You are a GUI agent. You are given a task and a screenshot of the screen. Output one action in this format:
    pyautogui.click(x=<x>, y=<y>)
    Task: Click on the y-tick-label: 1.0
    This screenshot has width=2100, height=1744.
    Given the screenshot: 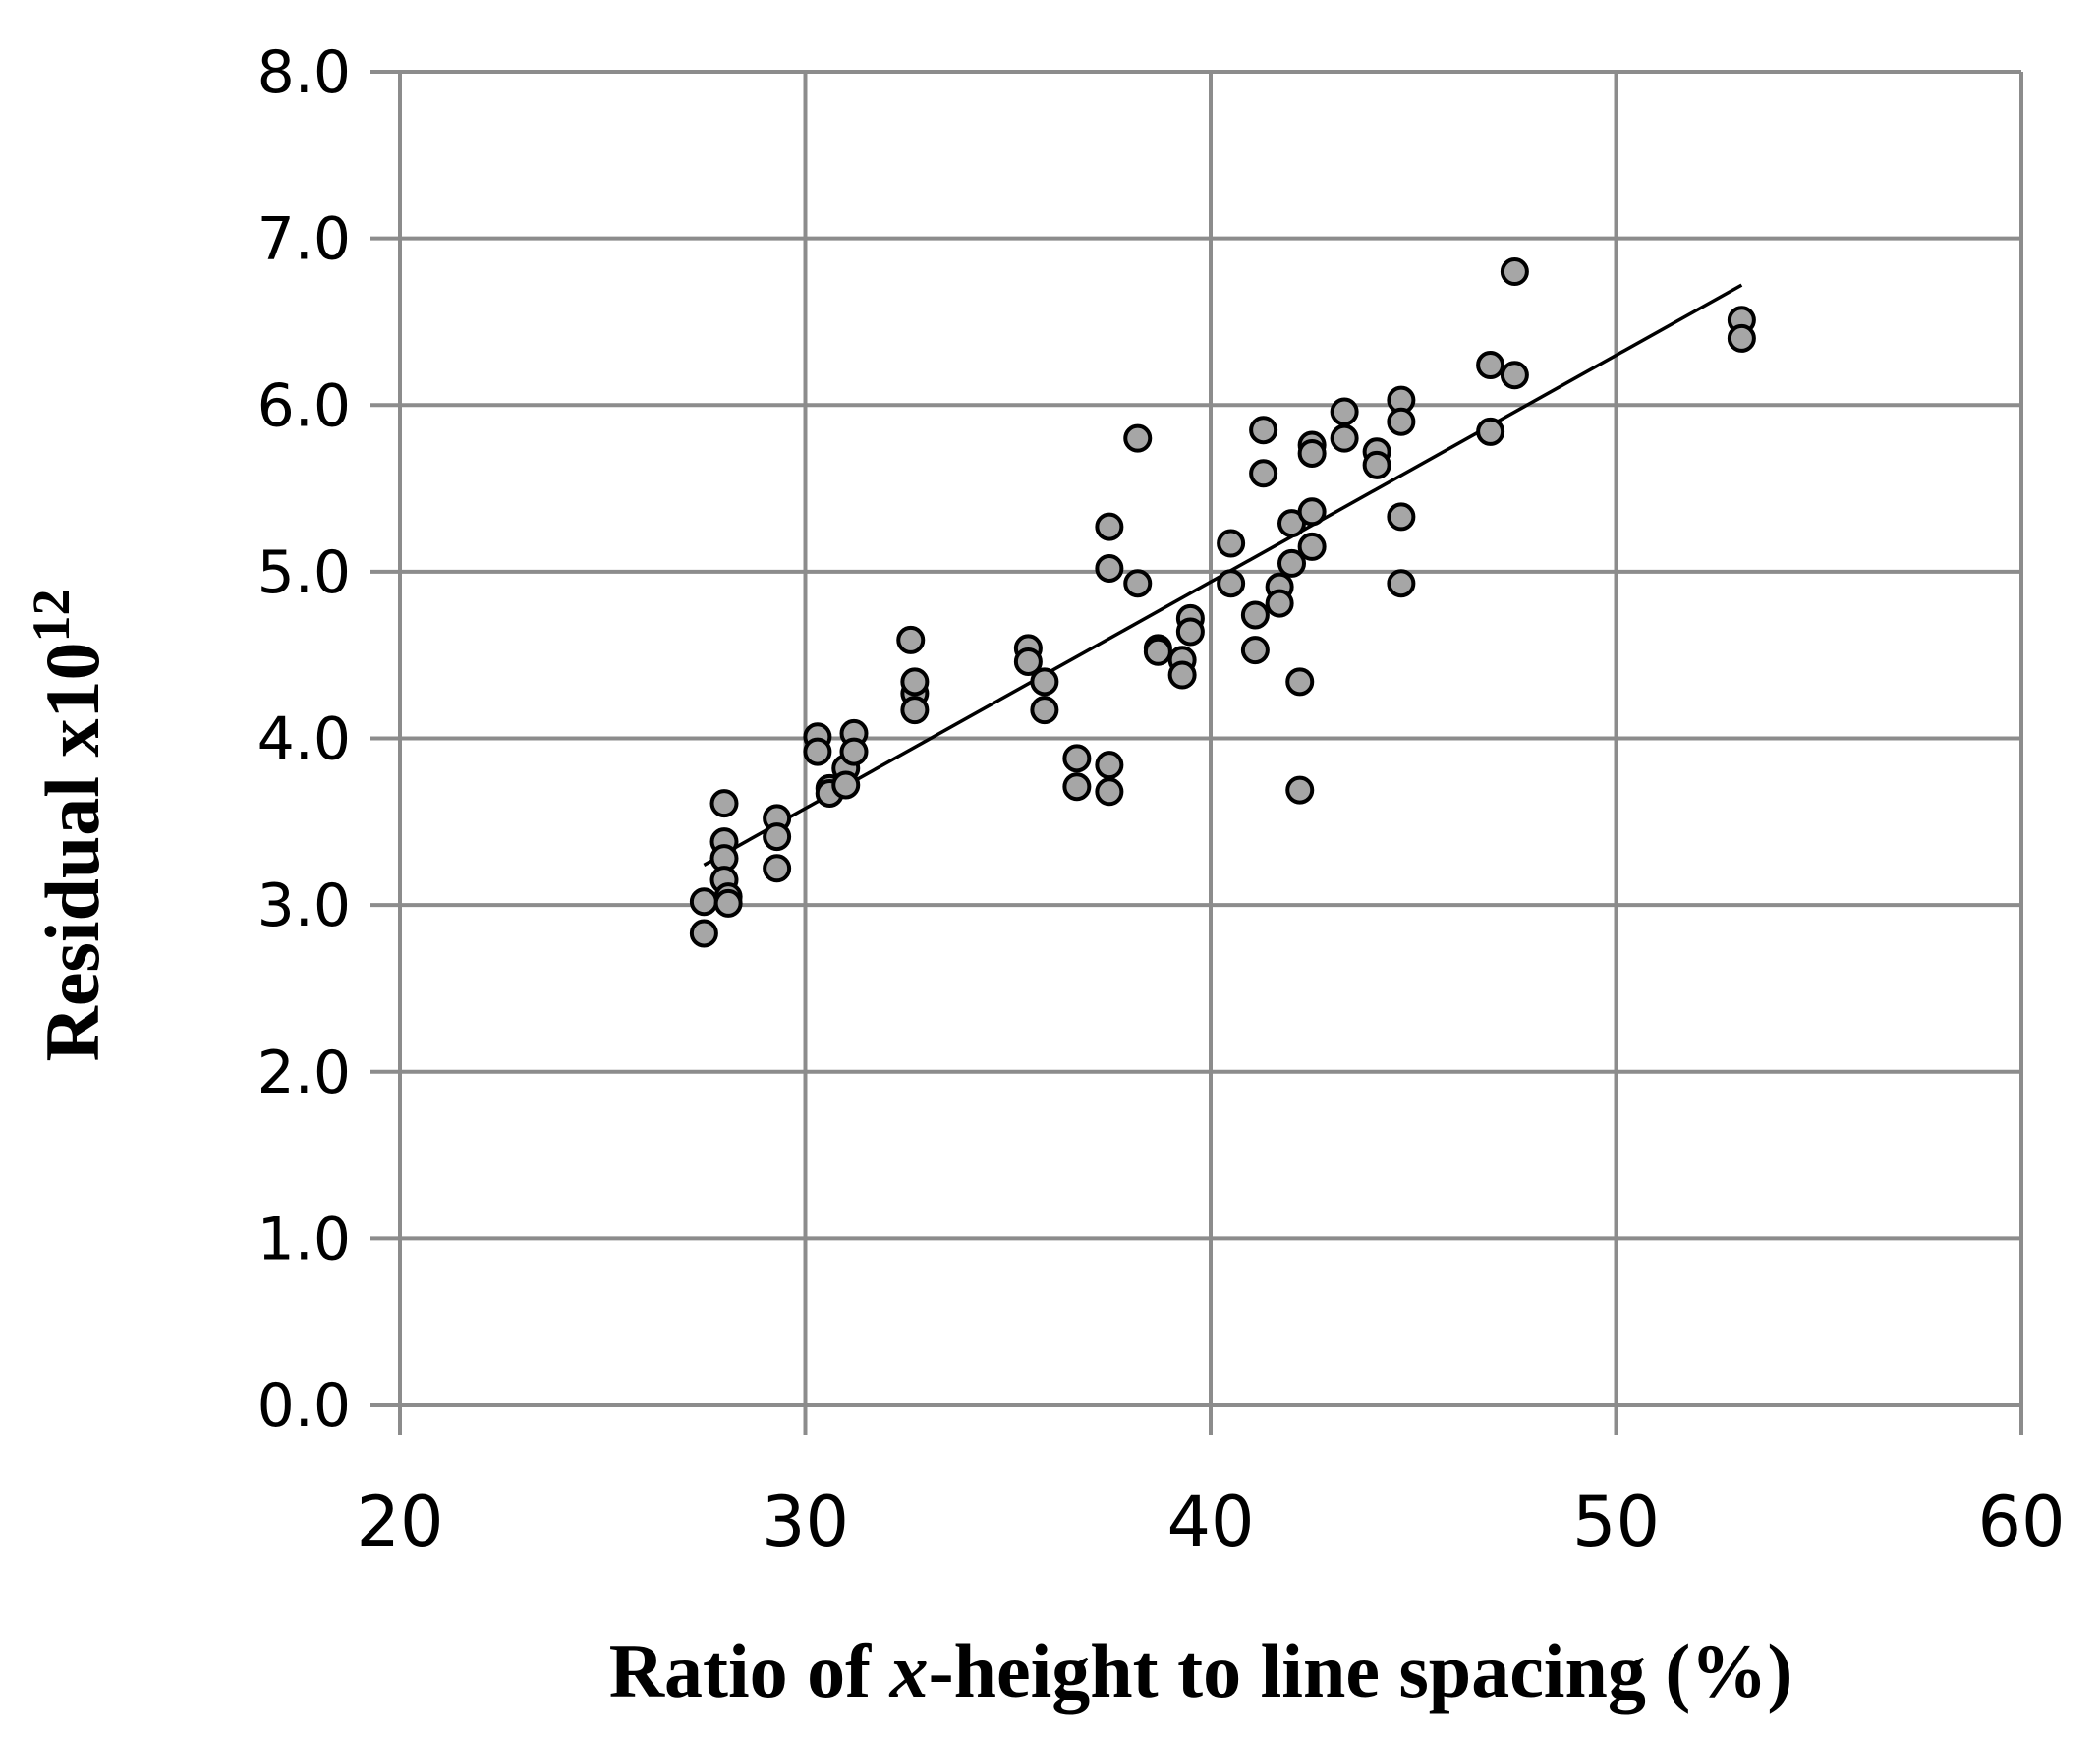 What is the action you would take?
    pyautogui.click(x=304, y=1239)
    